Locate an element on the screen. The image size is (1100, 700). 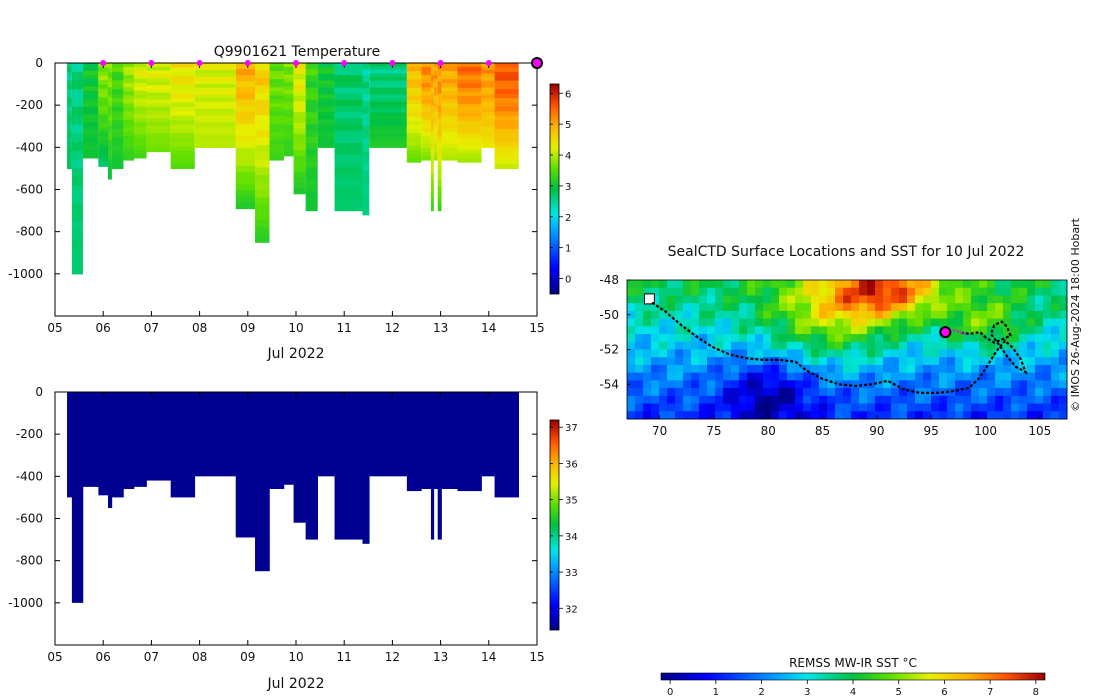
sst-colorbar-tick-label: 5 is located at coordinates (899, 692).